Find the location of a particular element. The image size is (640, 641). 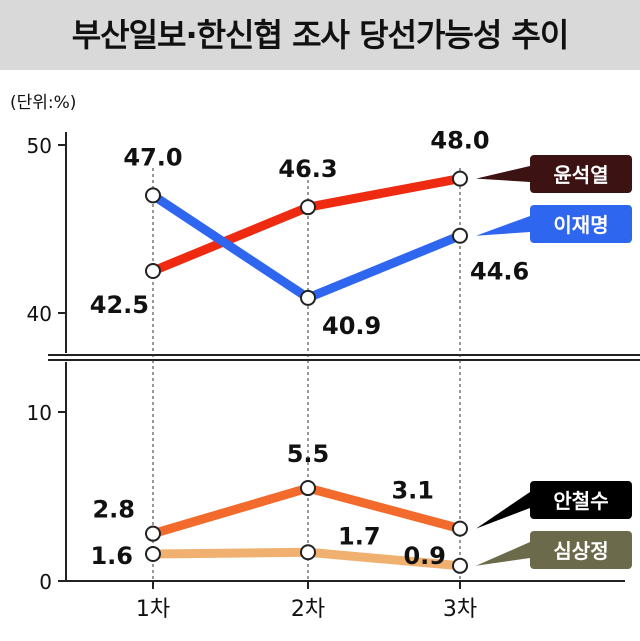

data-label: 2.8 is located at coordinates (113, 510).